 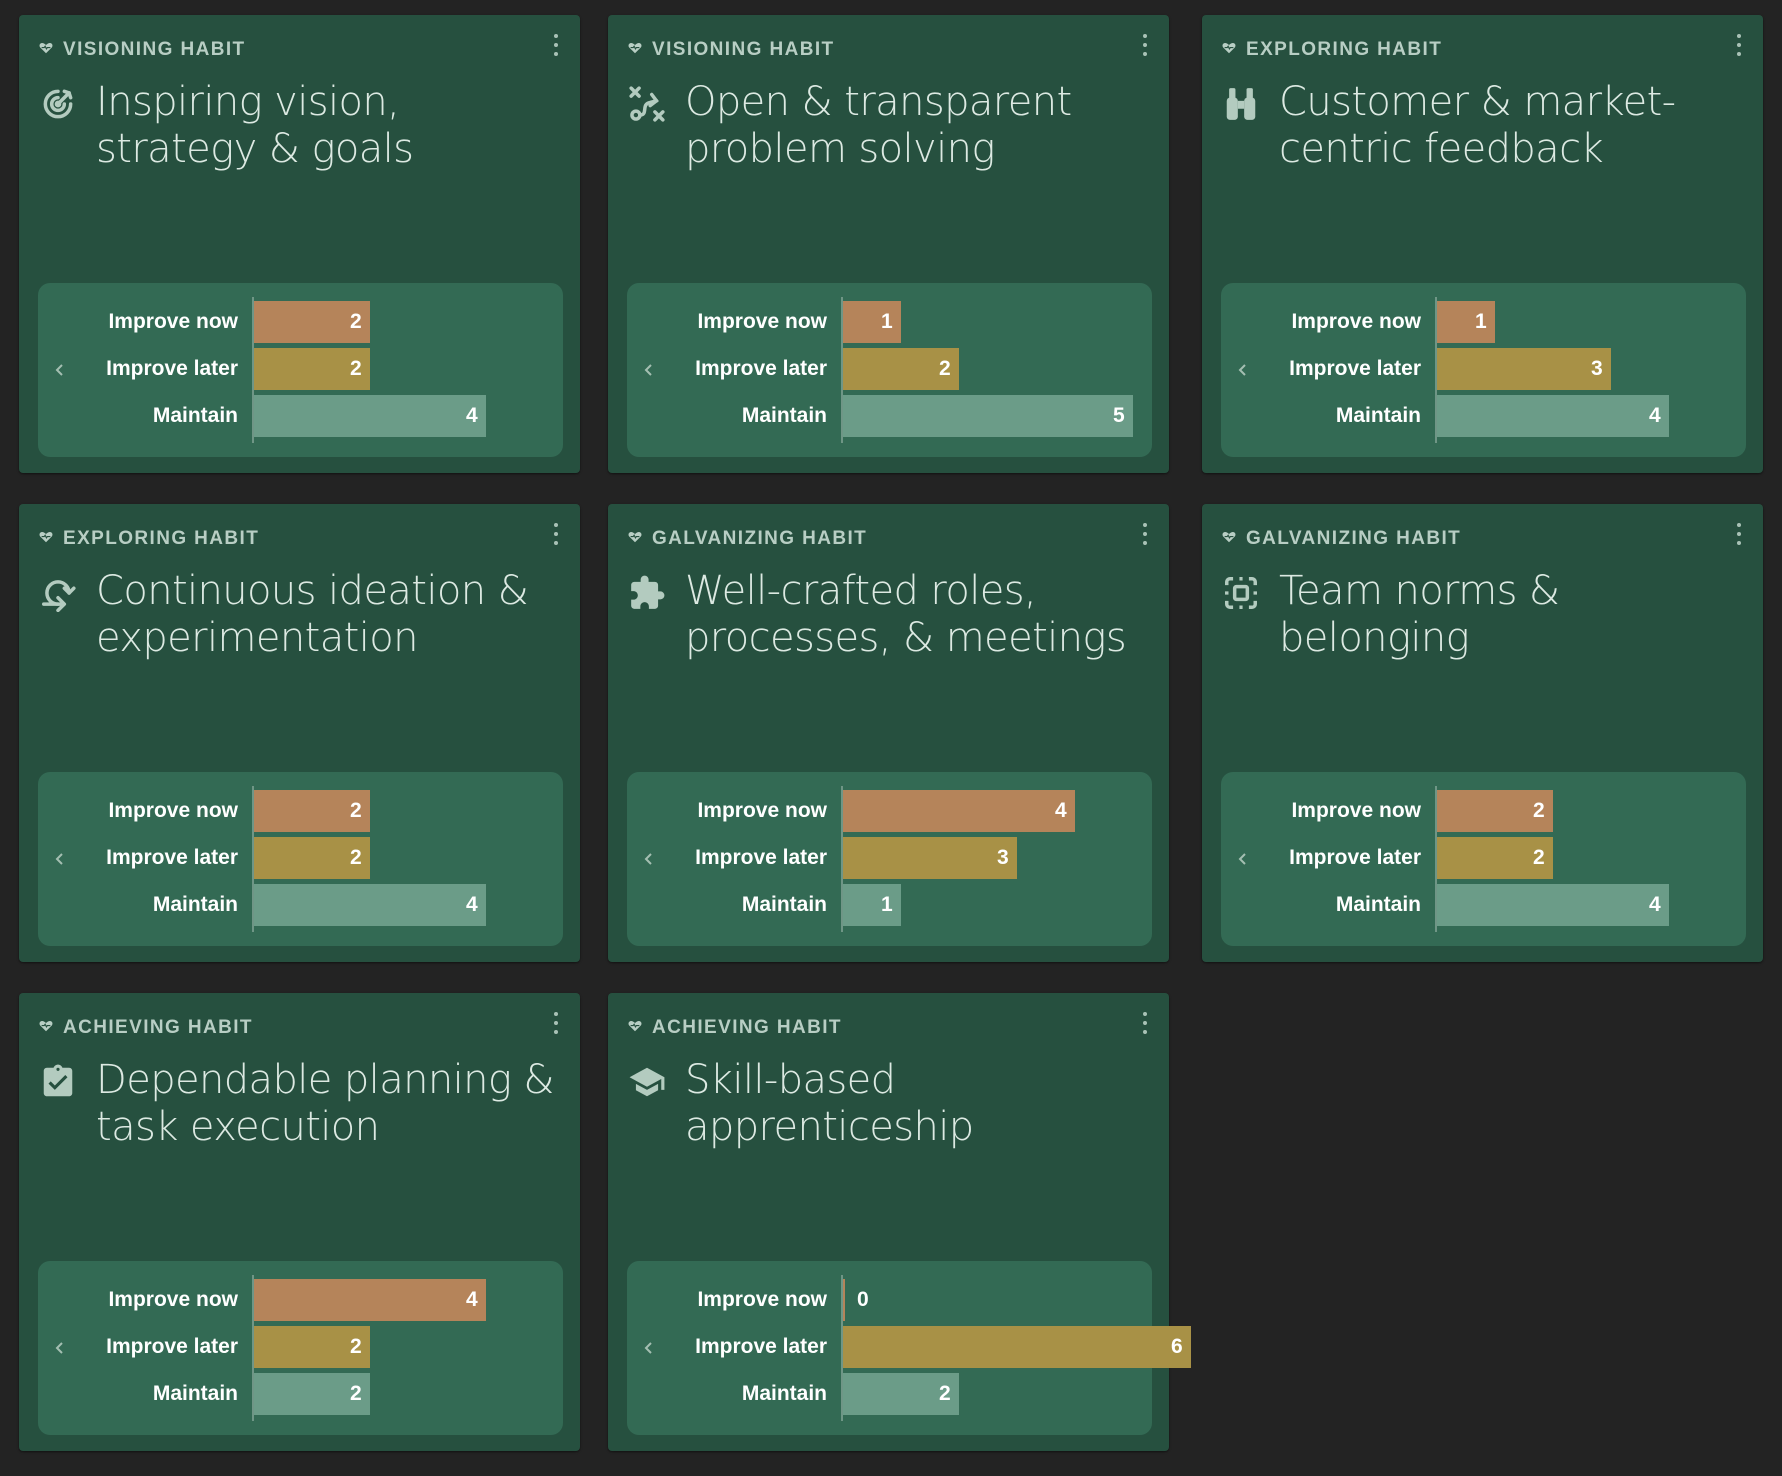 What do you see at coordinates (842, 859) in the screenshot?
I see `chart-axis` at bounding box center [842, 859].